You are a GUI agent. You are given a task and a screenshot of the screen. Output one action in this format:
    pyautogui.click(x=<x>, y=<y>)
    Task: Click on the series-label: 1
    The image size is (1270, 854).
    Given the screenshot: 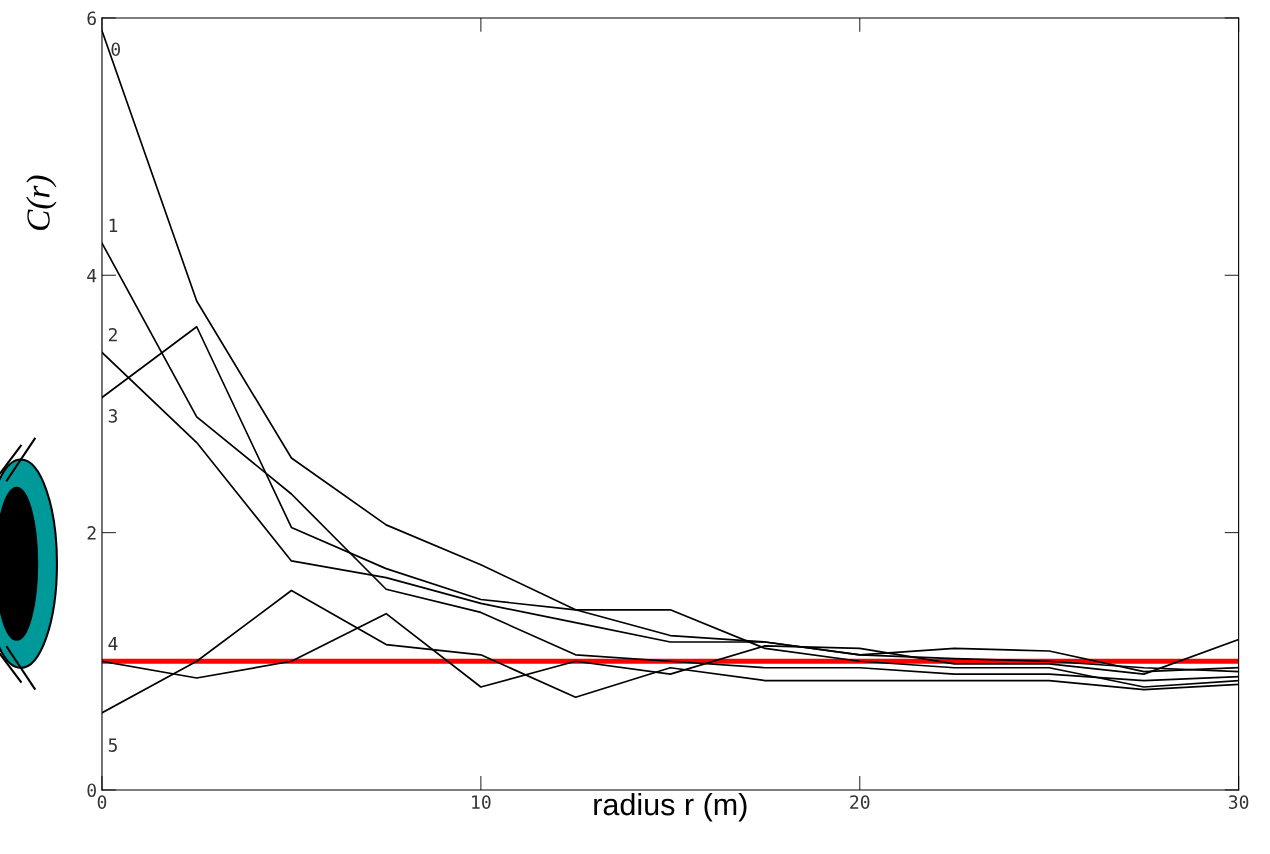 What is the action you would take?
    pyautogui.click(x=113, y=225)
    